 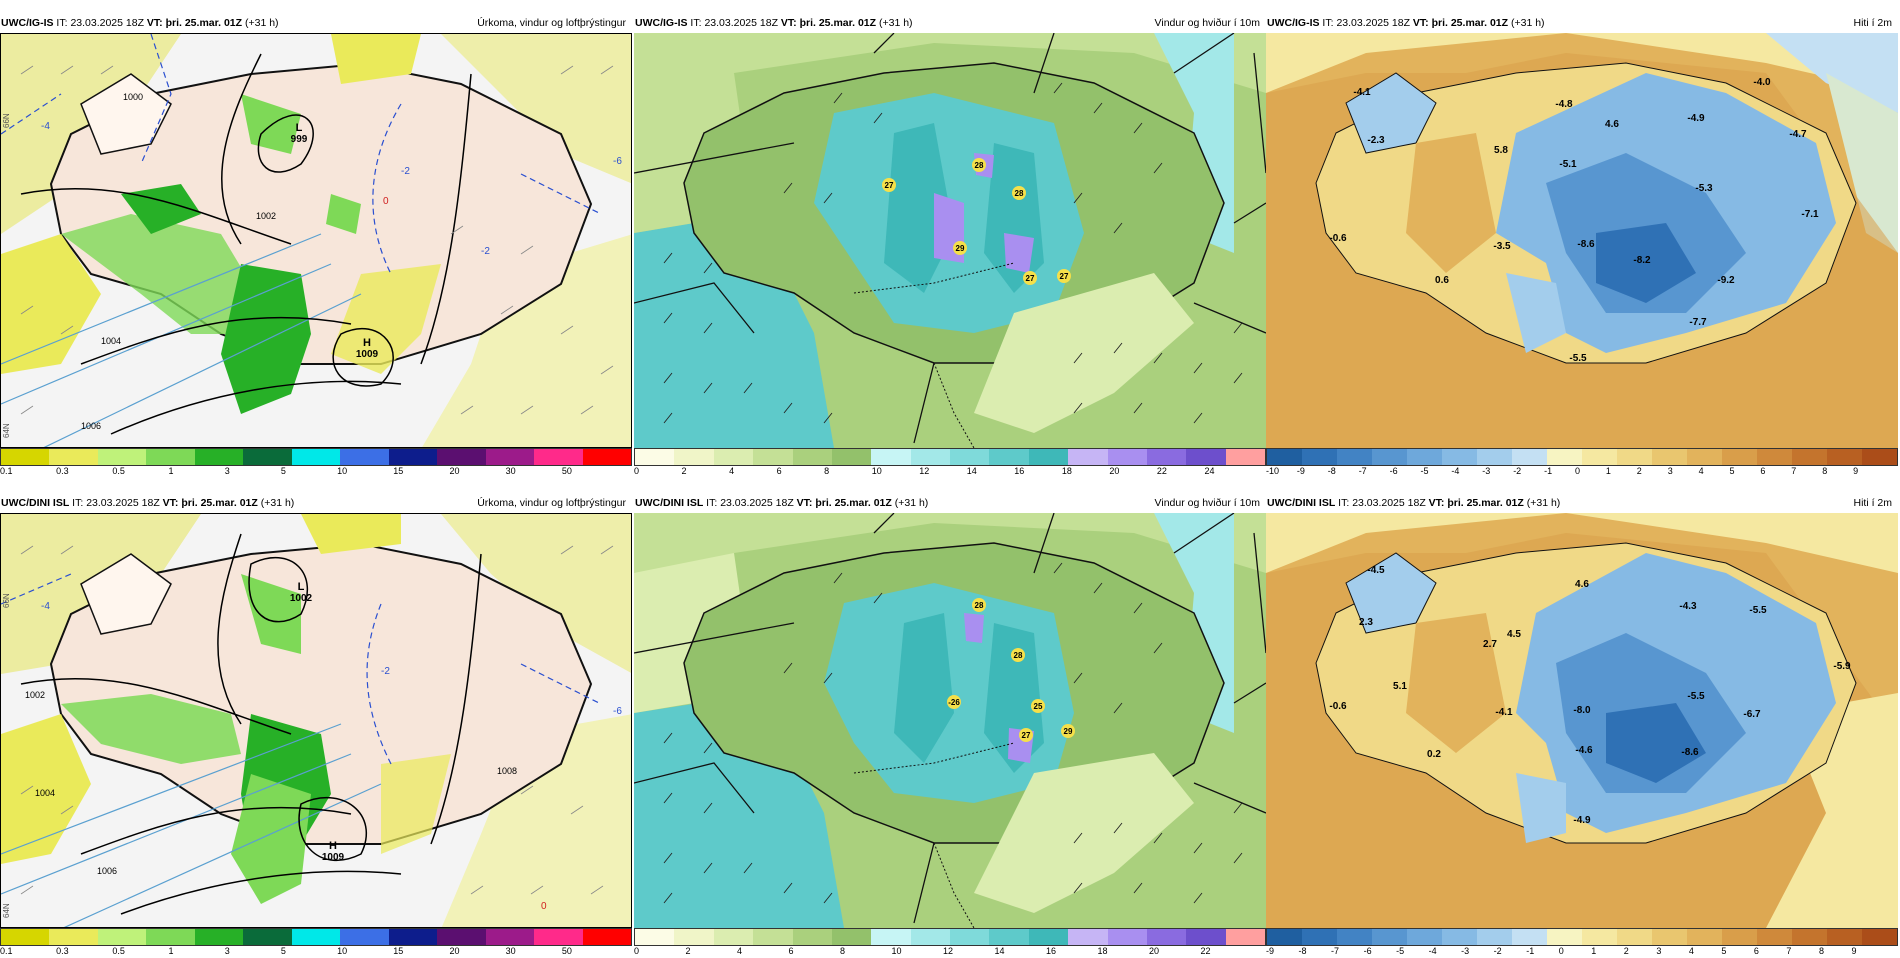 I want to click on temp-label: 5.8, so click(x=1501, y=150).